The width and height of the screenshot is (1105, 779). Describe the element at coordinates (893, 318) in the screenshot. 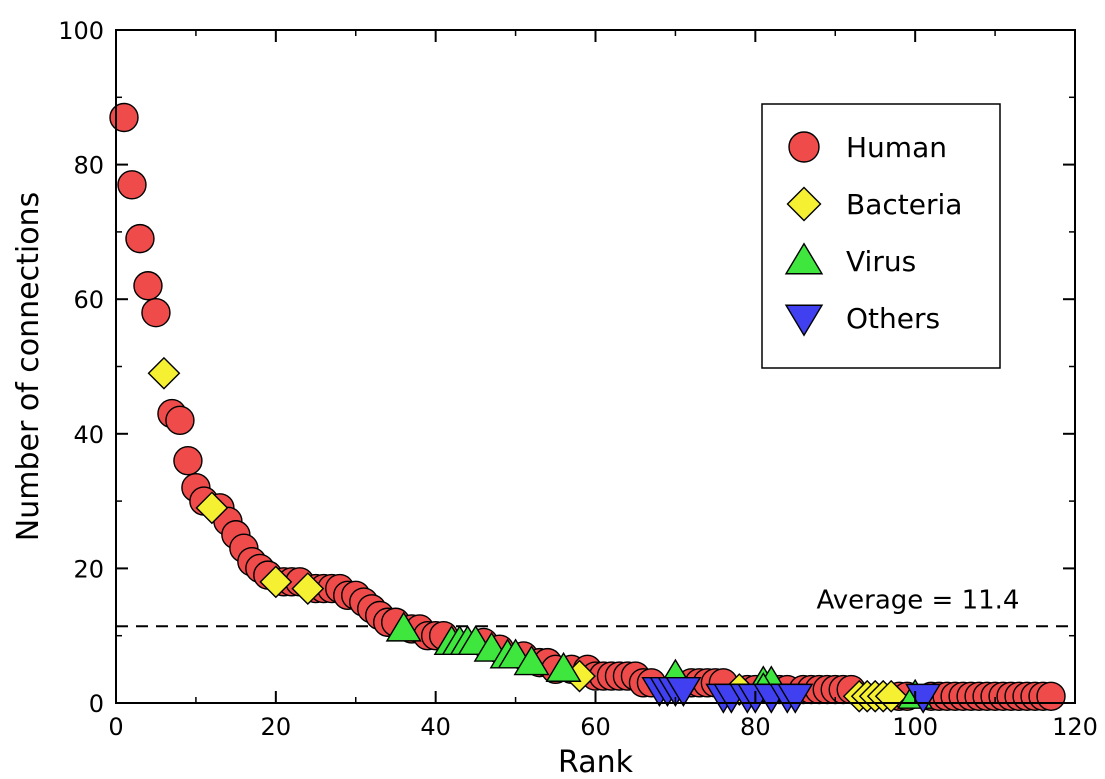

I see `legend-label-others: Others` at that location.